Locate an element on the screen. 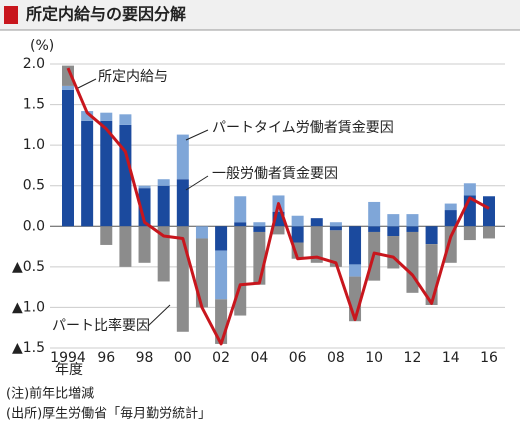 The height and width of the screenshot is (434, 520). y-tick-label: 2.0 is located at coordinates (34, 64).